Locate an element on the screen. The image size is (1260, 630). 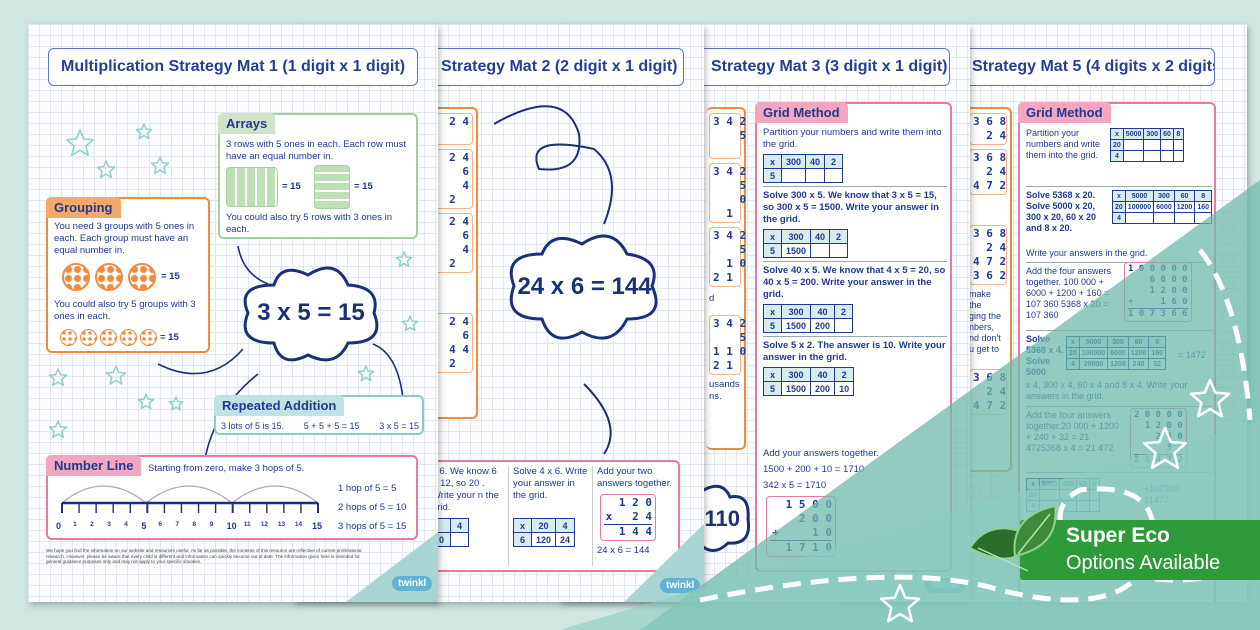
partial-text: the is located at coordinates (975, 305).